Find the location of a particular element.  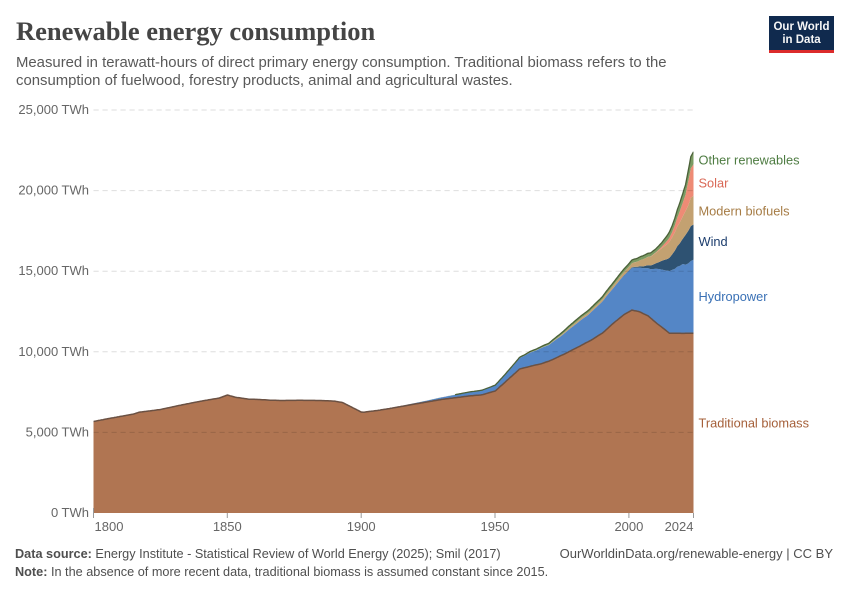

svg-text: 2024 is located at coordinates (679, 526).